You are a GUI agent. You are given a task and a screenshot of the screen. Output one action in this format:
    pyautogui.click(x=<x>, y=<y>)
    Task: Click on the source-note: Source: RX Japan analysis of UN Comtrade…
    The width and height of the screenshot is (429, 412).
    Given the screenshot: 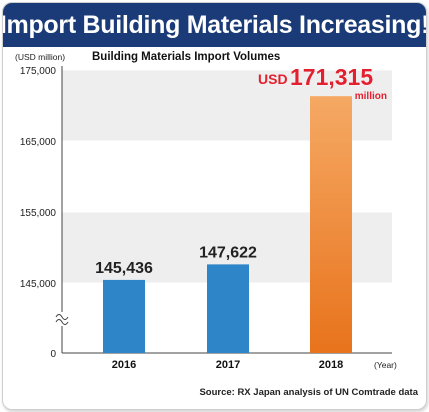 What is the action you would take?
    pyautogui.click(x=308, y=392)
    